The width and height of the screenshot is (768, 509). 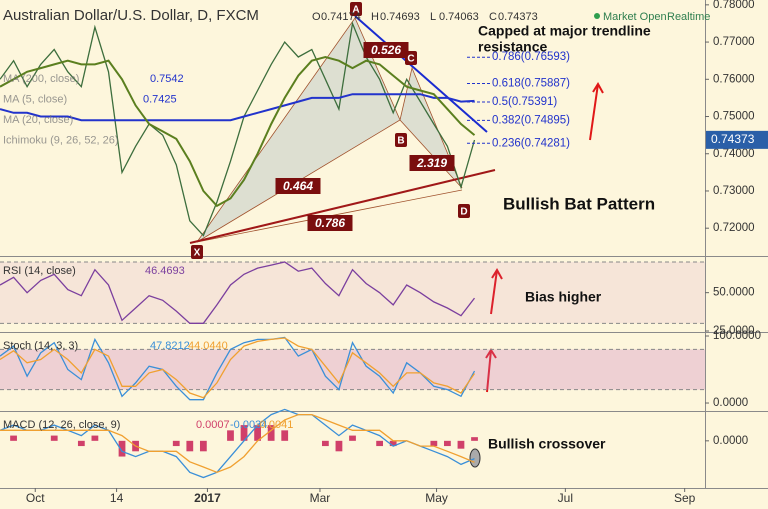 What do you see at coordinates (421, 74) in the screenshot?
I see `resistance-line` at bounding box center [421, 74].